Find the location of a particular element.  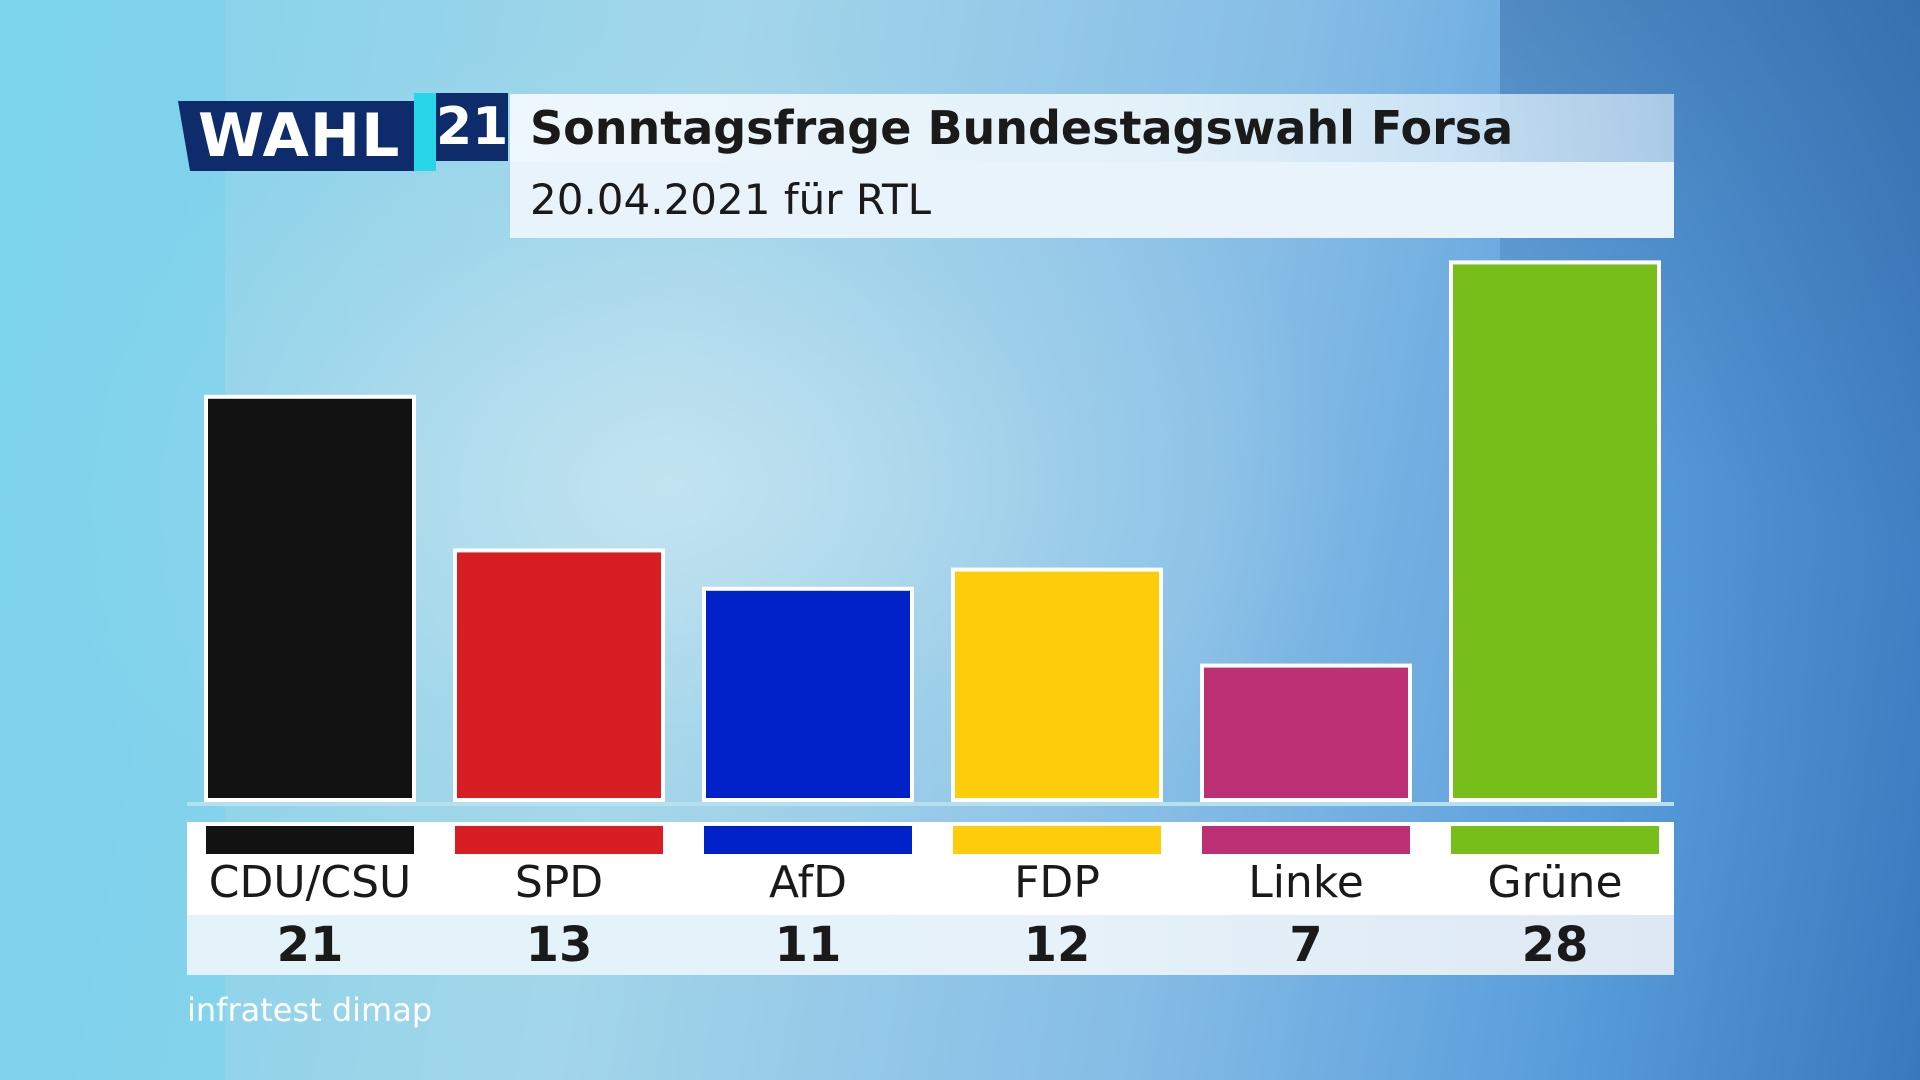

bar-gr-ne is located at coordinates (1555, 531).